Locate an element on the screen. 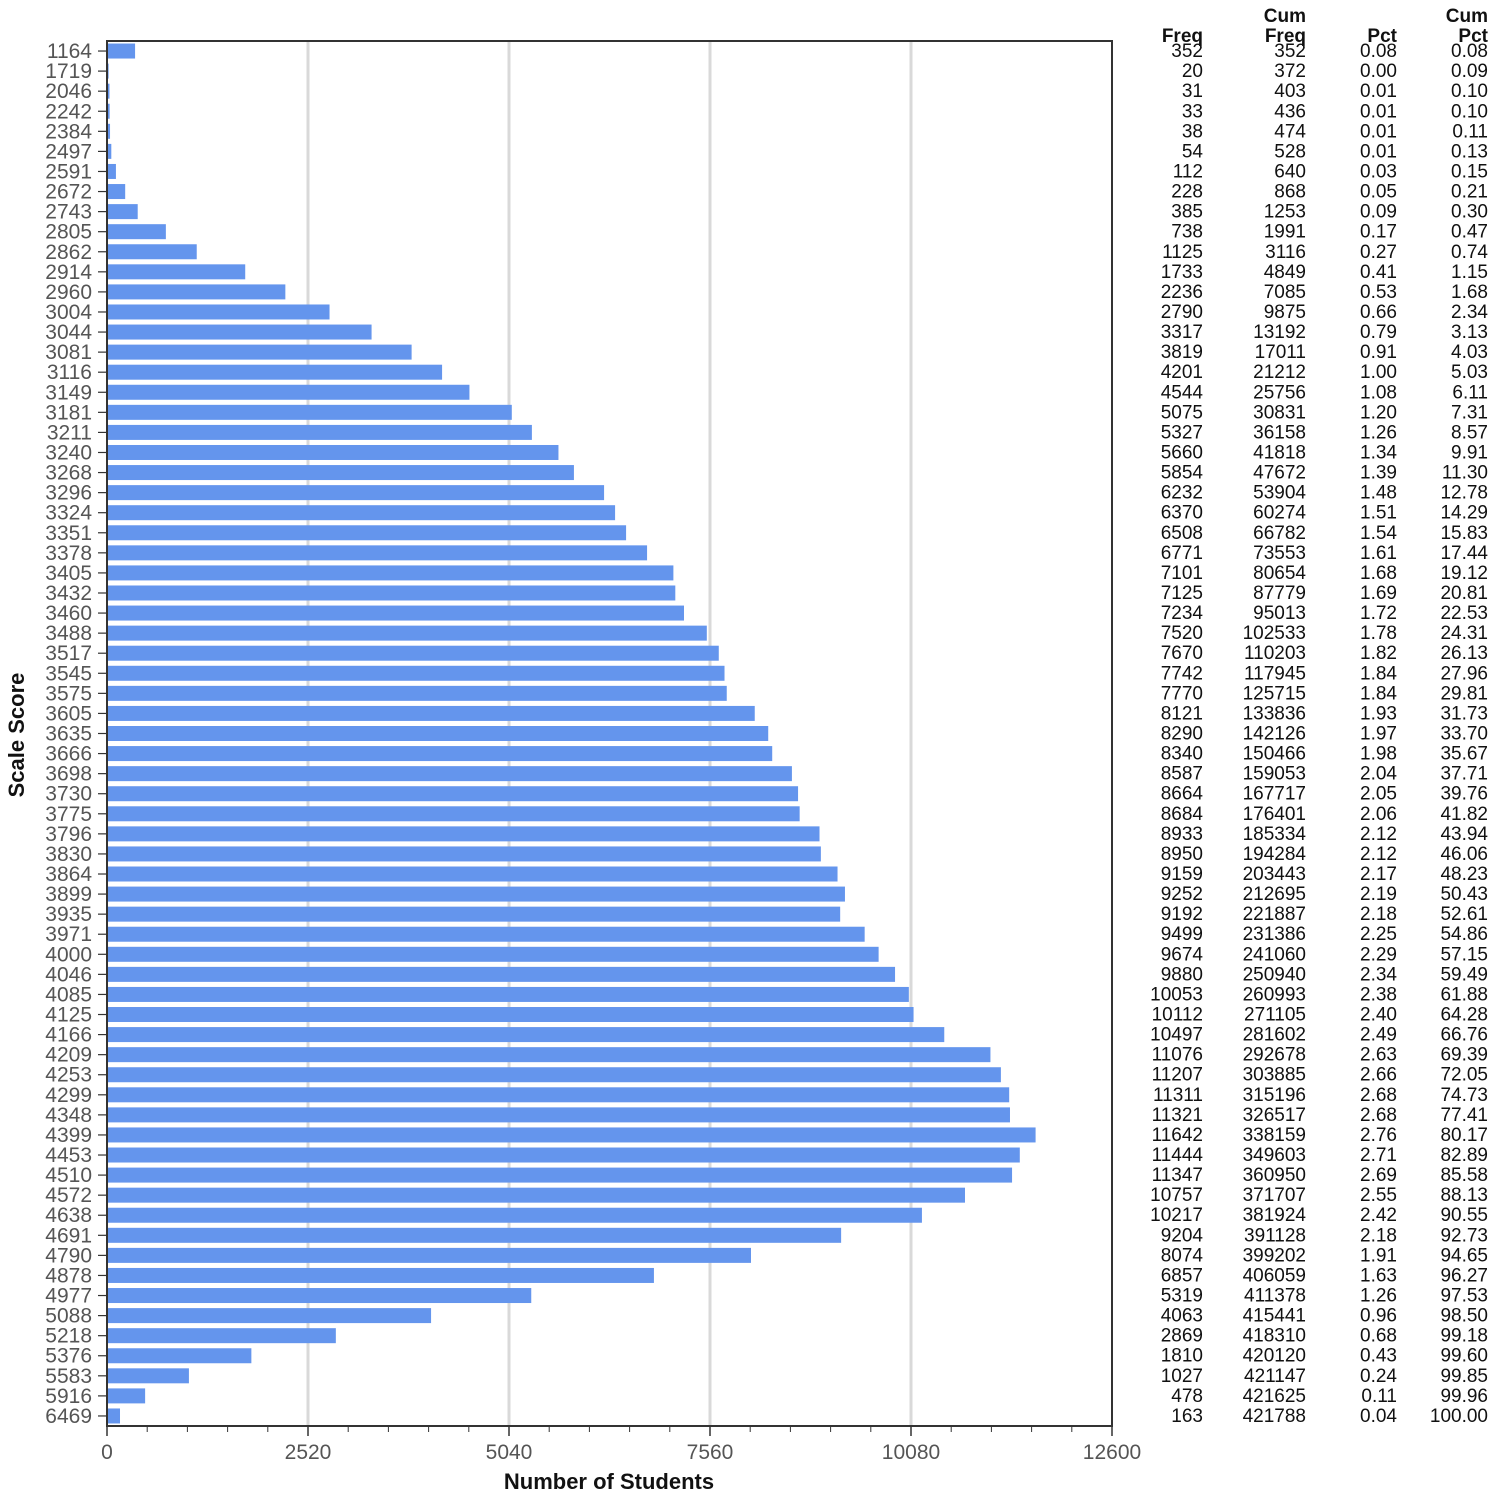 This screenshot has width=1509, height=1495. table-cell: 1.54 is located at coordinates (1378, 533).